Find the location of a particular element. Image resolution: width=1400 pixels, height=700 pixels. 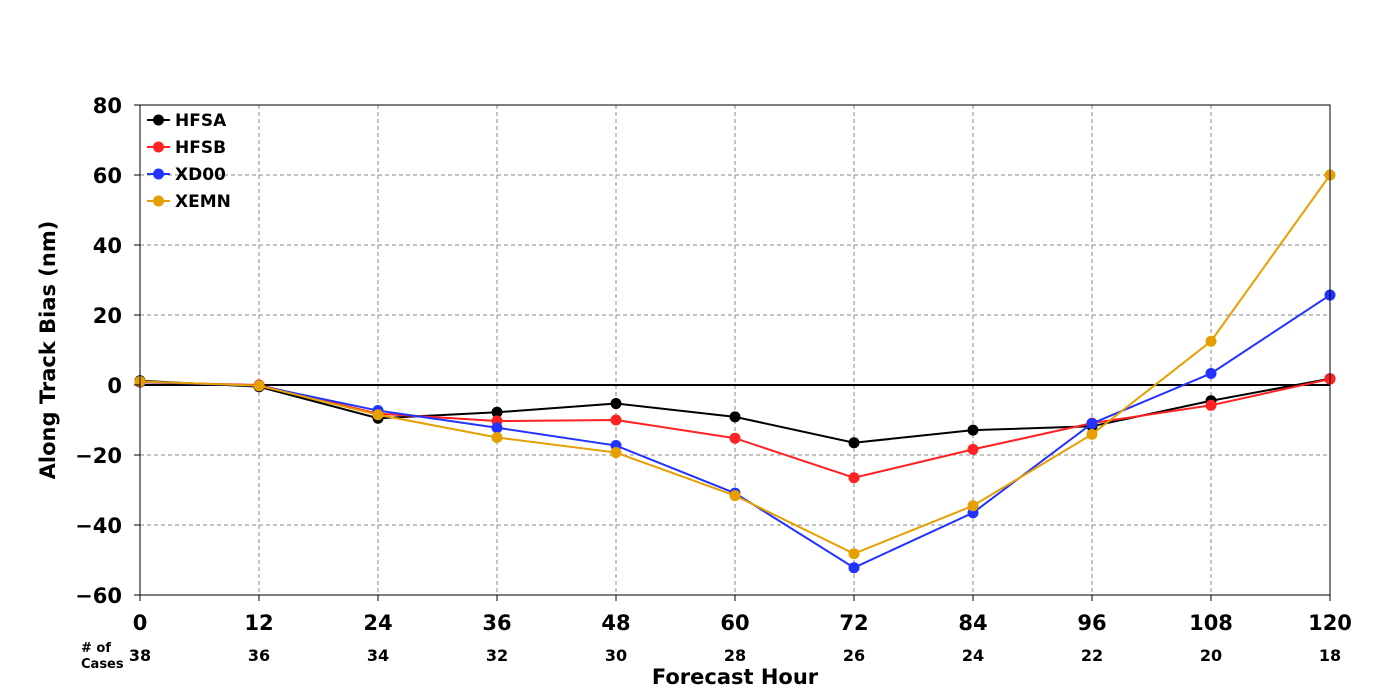

legend-item-xd00: XD00 is located at coordinates (186, 175).